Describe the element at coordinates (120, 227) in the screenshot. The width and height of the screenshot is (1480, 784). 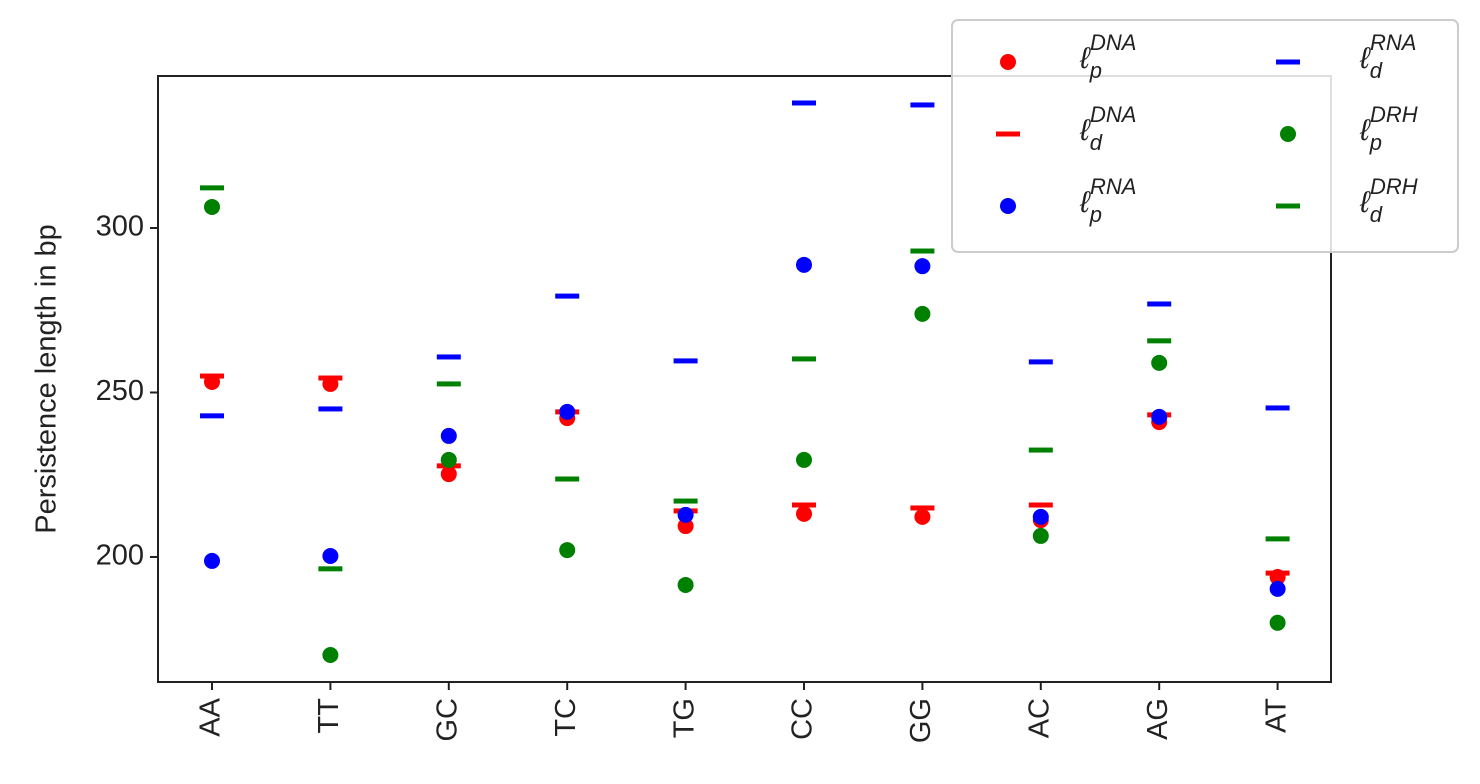
I see `y-tick-label: 300` at that location.